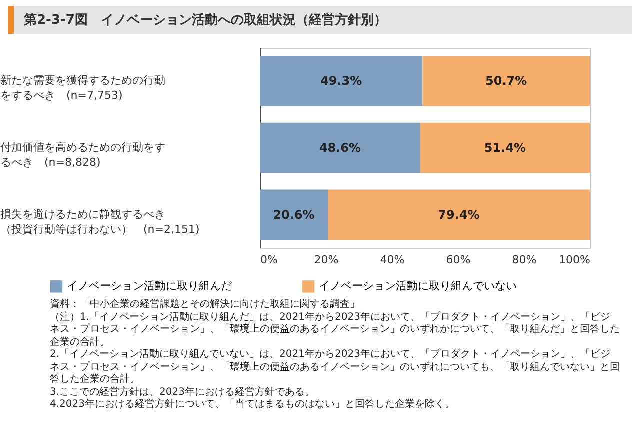 The width and height of the screenshot is (640, 429). What do you see at coordinates (149, 286) in the screenshot?
I see `legend-label: イノベーション活動に取り組んだ` at bounding box center [149, 286].